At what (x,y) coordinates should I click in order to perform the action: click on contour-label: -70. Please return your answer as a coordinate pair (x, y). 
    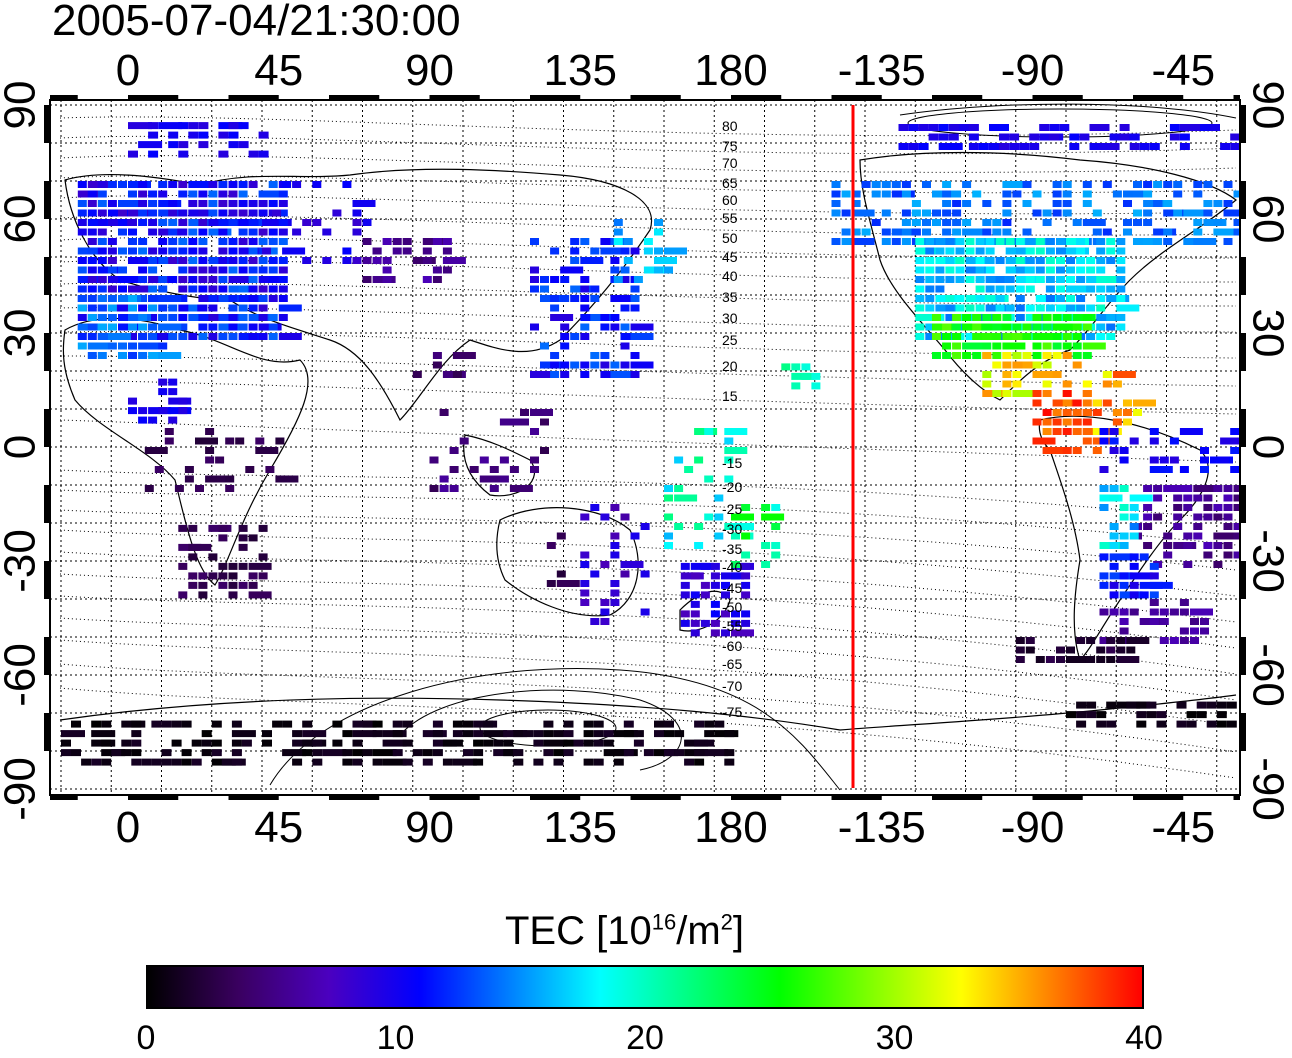
    Looking at the image, I should click on (732, 686).